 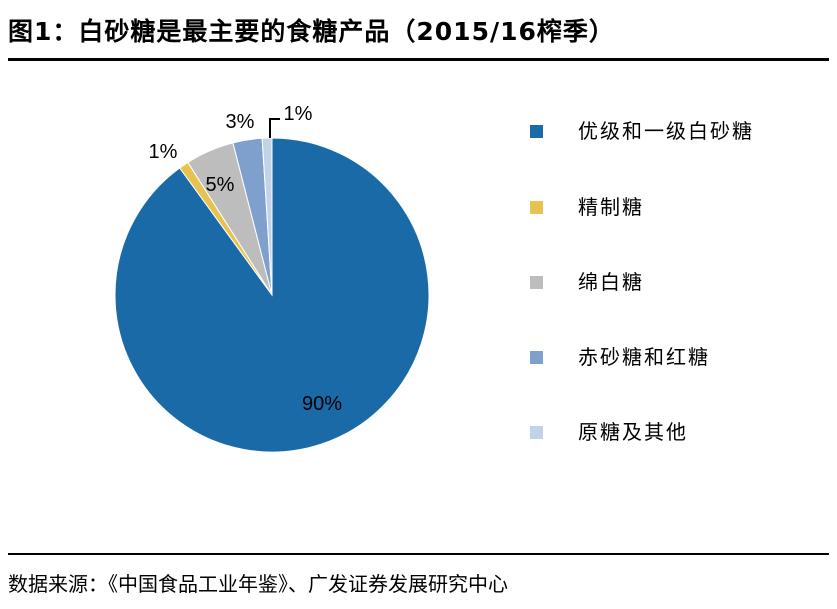 What do you see at coordinates (267, 216) in the screenshot?
I see `pie-slice` at bounding box center [267, 216].